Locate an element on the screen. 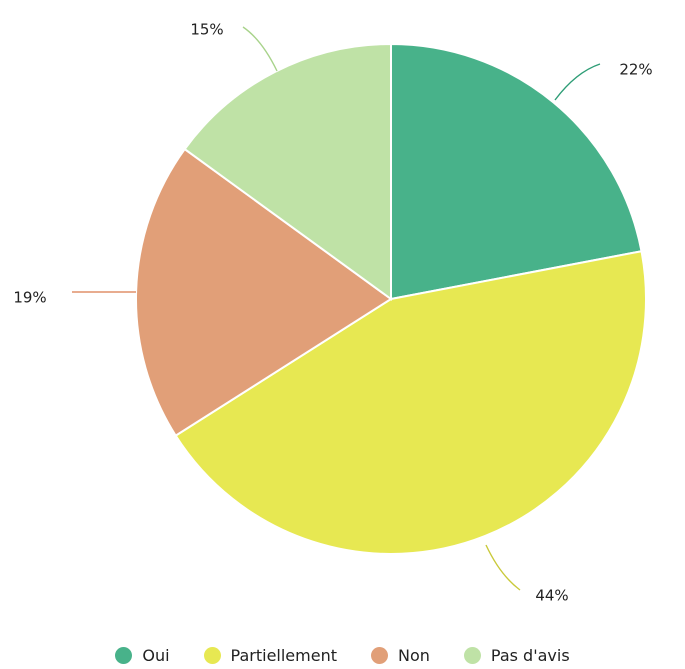 The width and height of the screenshot is (685, 669). data-label-pas-d-avis: 15% is located at coordinates (206, 30).